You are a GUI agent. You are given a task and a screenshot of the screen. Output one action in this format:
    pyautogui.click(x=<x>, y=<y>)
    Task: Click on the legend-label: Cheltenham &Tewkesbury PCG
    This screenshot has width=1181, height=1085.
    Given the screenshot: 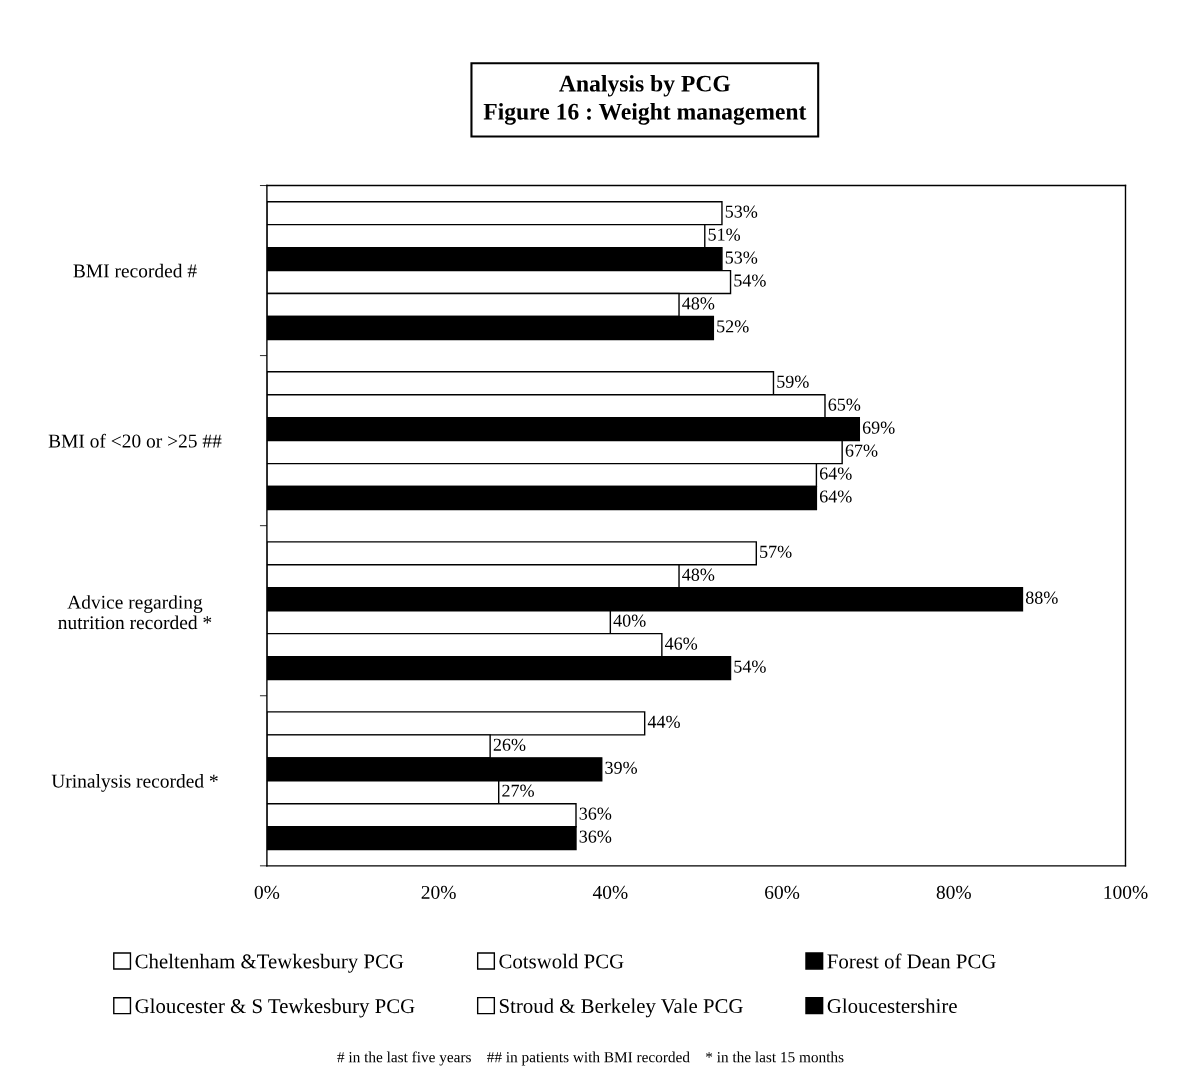 What is the action you would take?
    pyautogui.click(x=269, y=963)
    